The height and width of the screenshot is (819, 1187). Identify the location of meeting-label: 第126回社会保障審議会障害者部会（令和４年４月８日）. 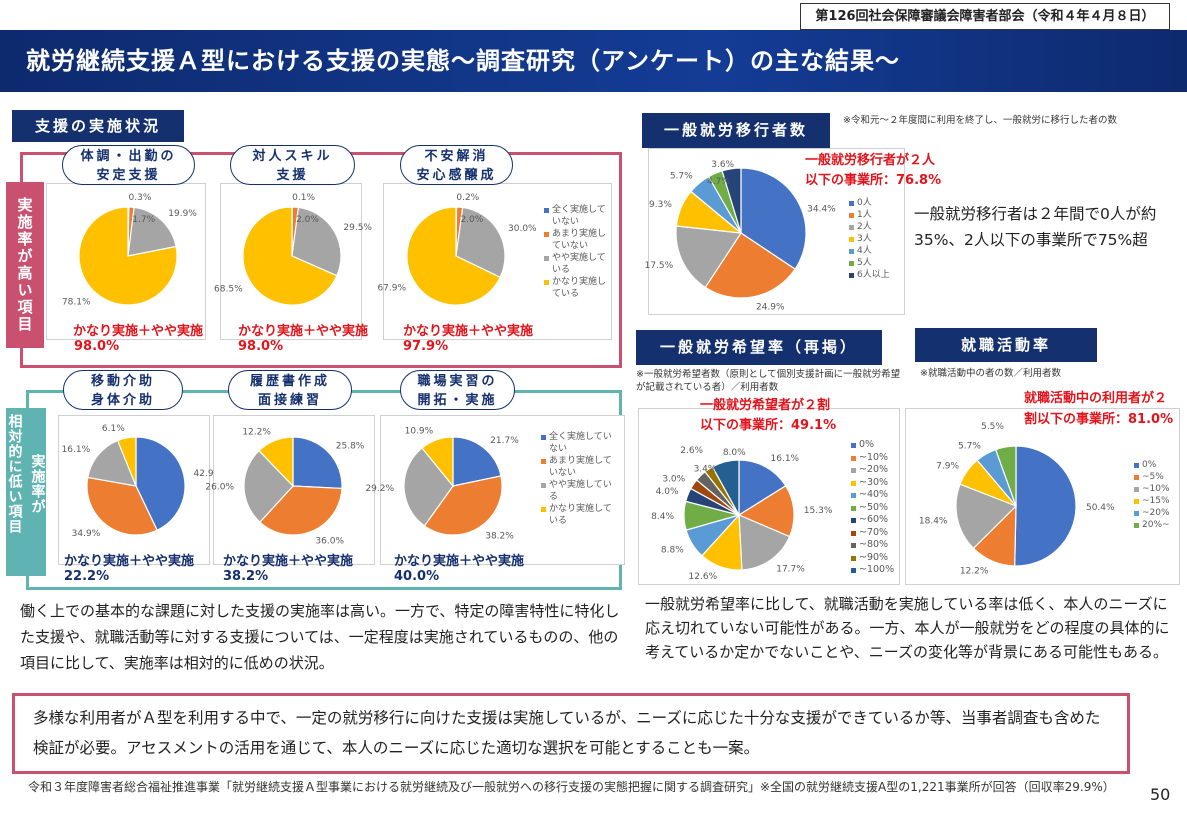
(985, 16).